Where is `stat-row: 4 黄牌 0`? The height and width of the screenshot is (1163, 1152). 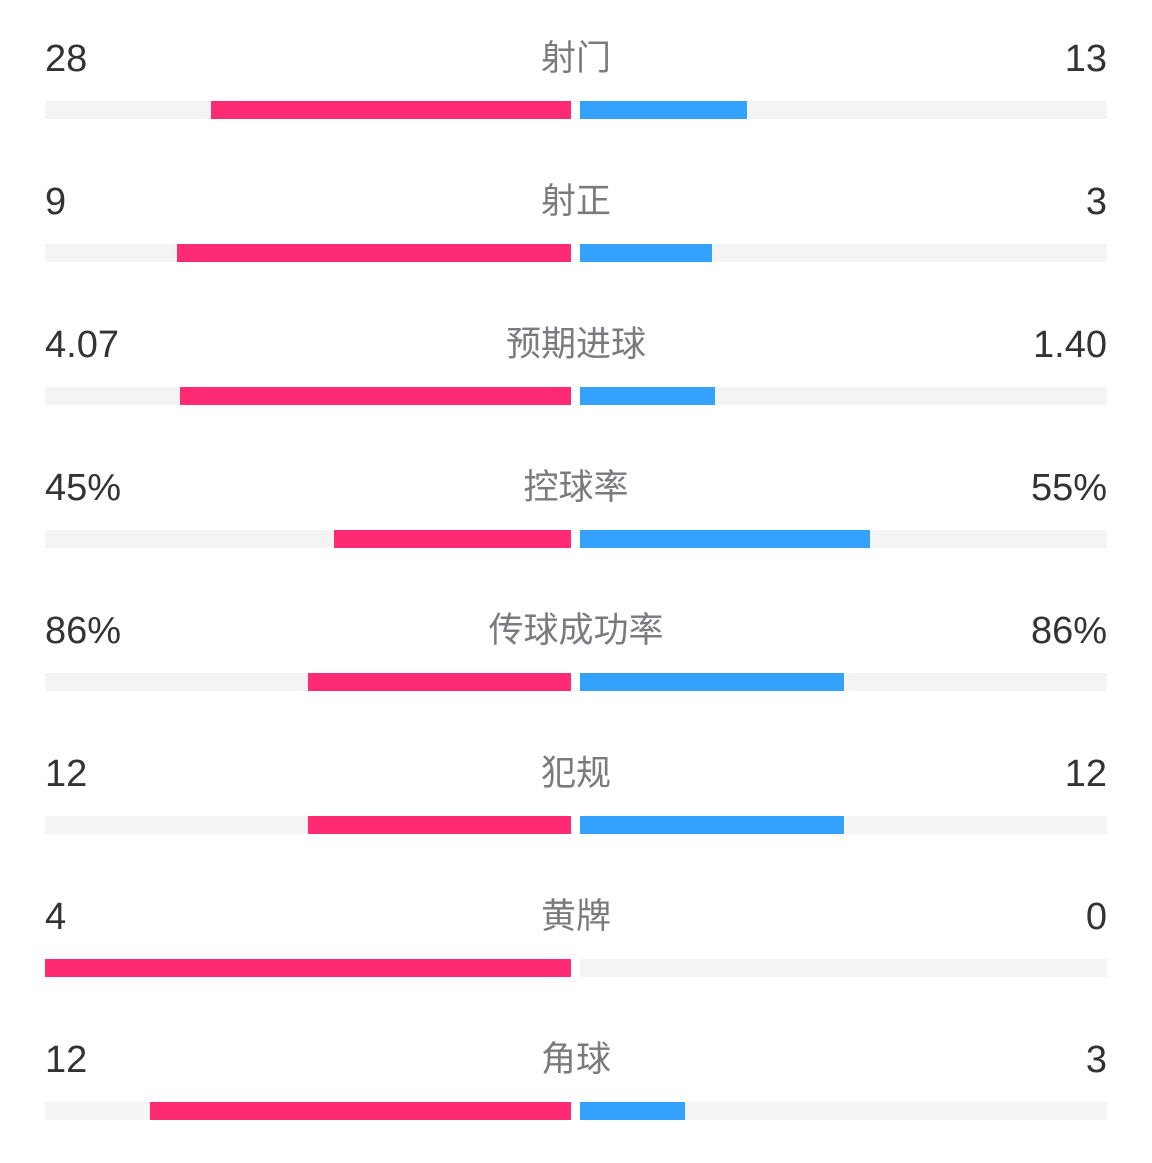 stat-row: 4 黄牌 0 is located at coordinates (576, 929).